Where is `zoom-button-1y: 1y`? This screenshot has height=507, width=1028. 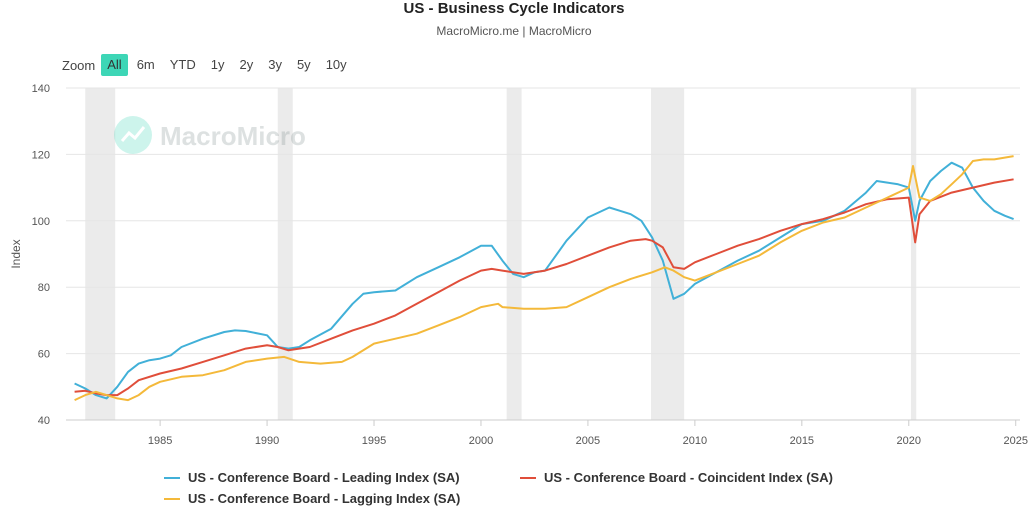 zoom-button-1y: 1y is located at coordinates (217, 64).